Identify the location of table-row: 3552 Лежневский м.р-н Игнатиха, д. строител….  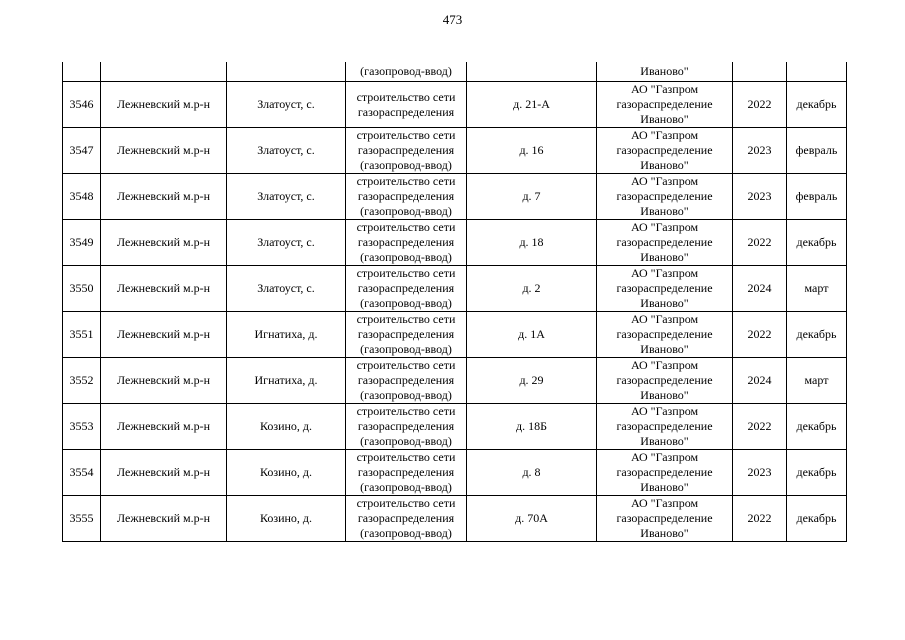
(454, 380).